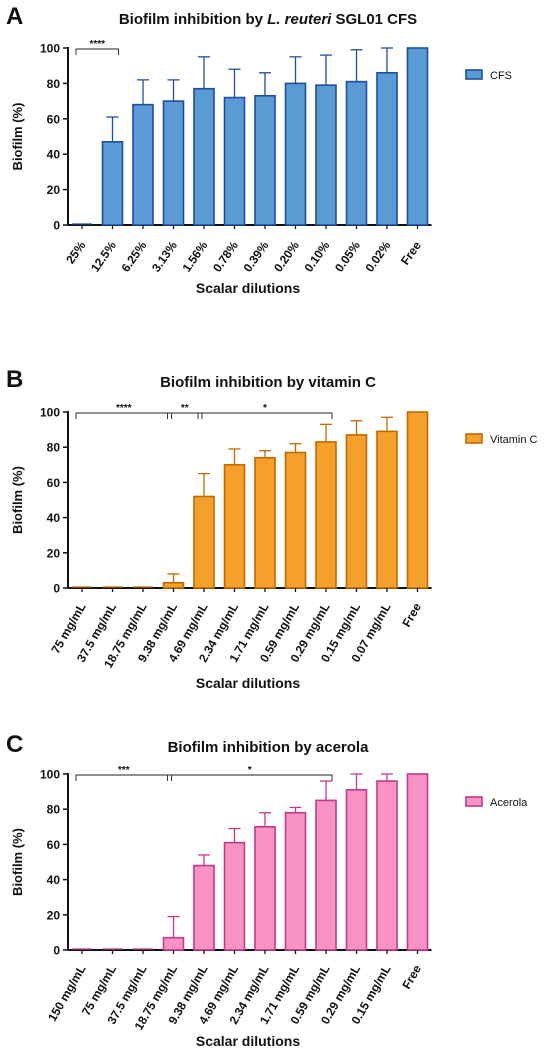  What do you see at coordinates (316, 256) in the screenshot?
I see `x-tick-label: 0.10%` at bounding box center [316, 256].